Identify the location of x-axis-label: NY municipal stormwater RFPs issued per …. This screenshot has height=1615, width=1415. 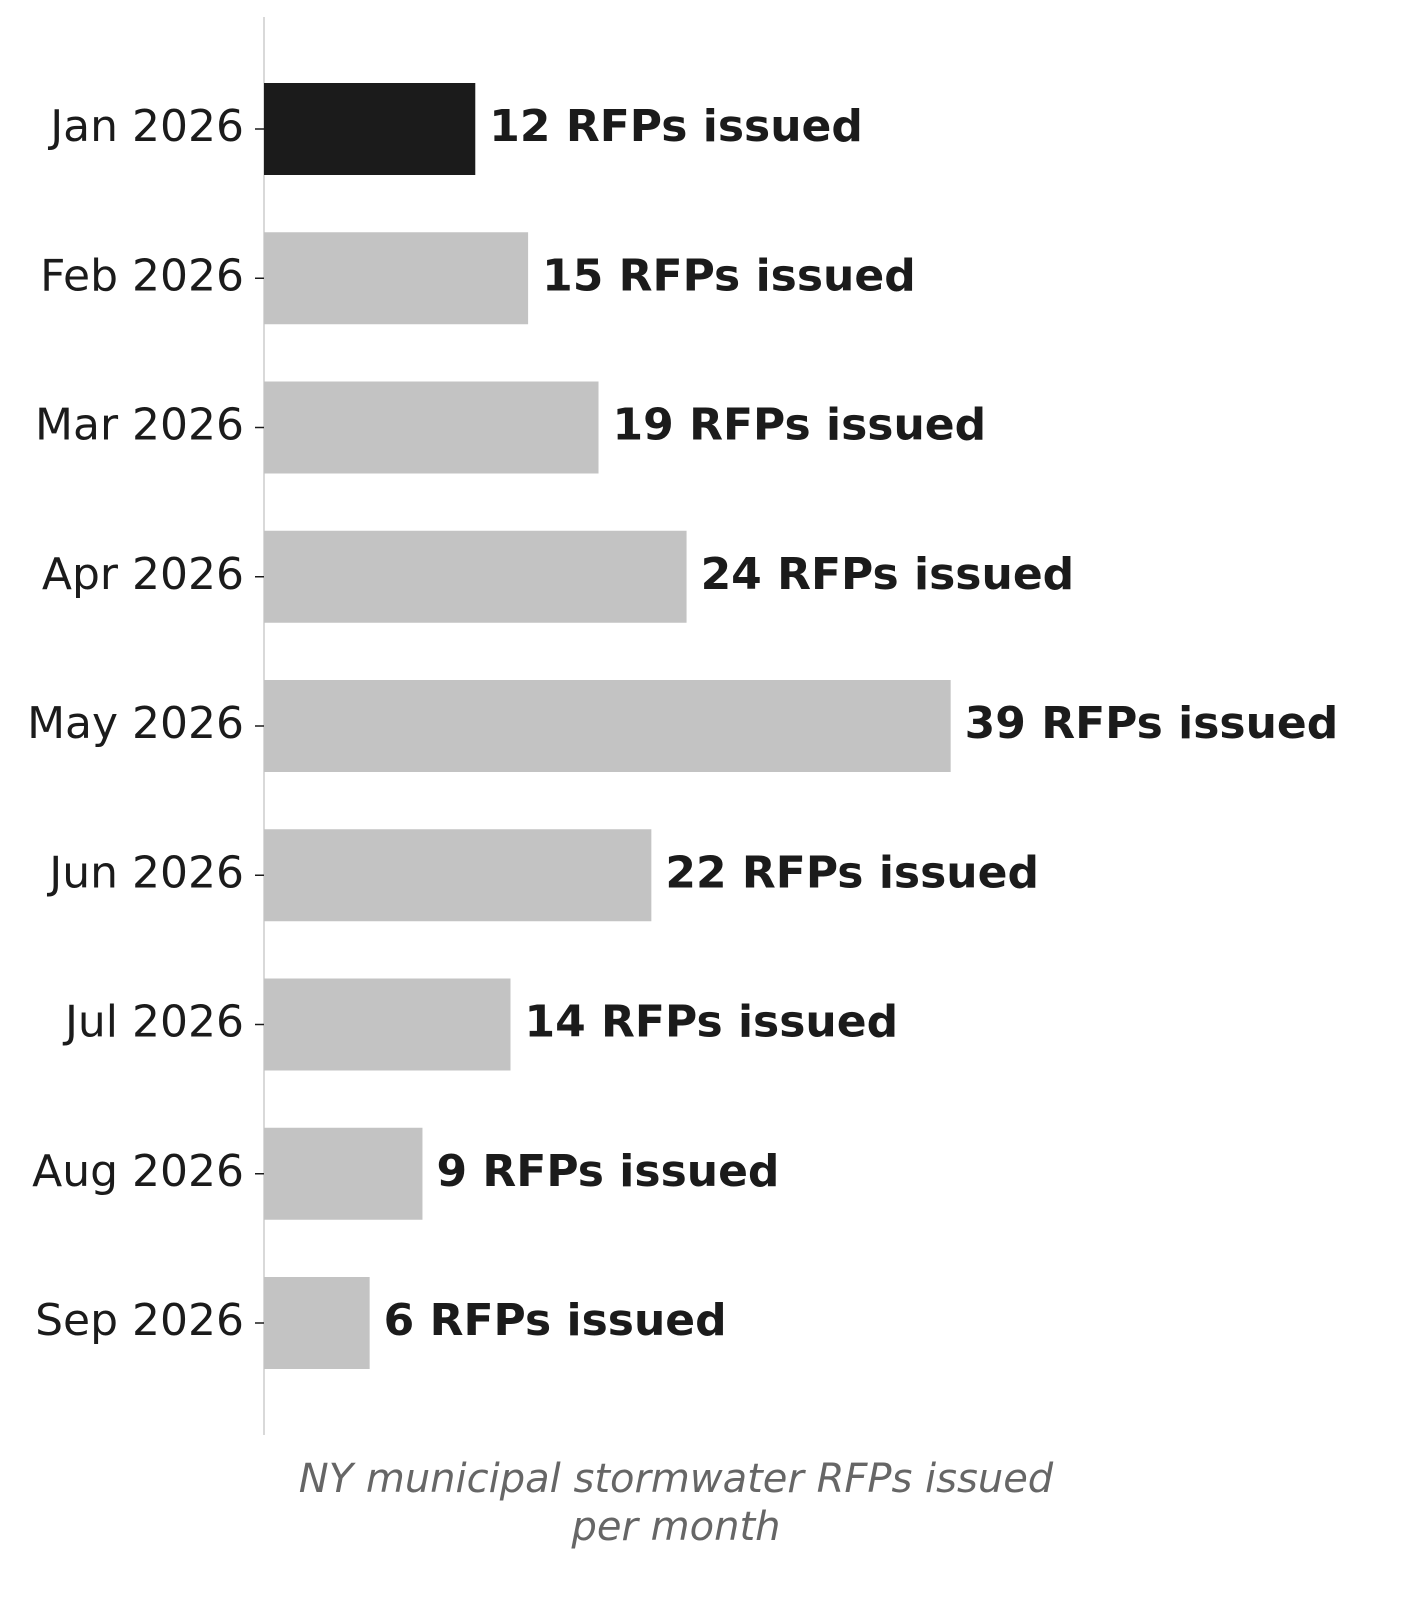
(676, 1503).